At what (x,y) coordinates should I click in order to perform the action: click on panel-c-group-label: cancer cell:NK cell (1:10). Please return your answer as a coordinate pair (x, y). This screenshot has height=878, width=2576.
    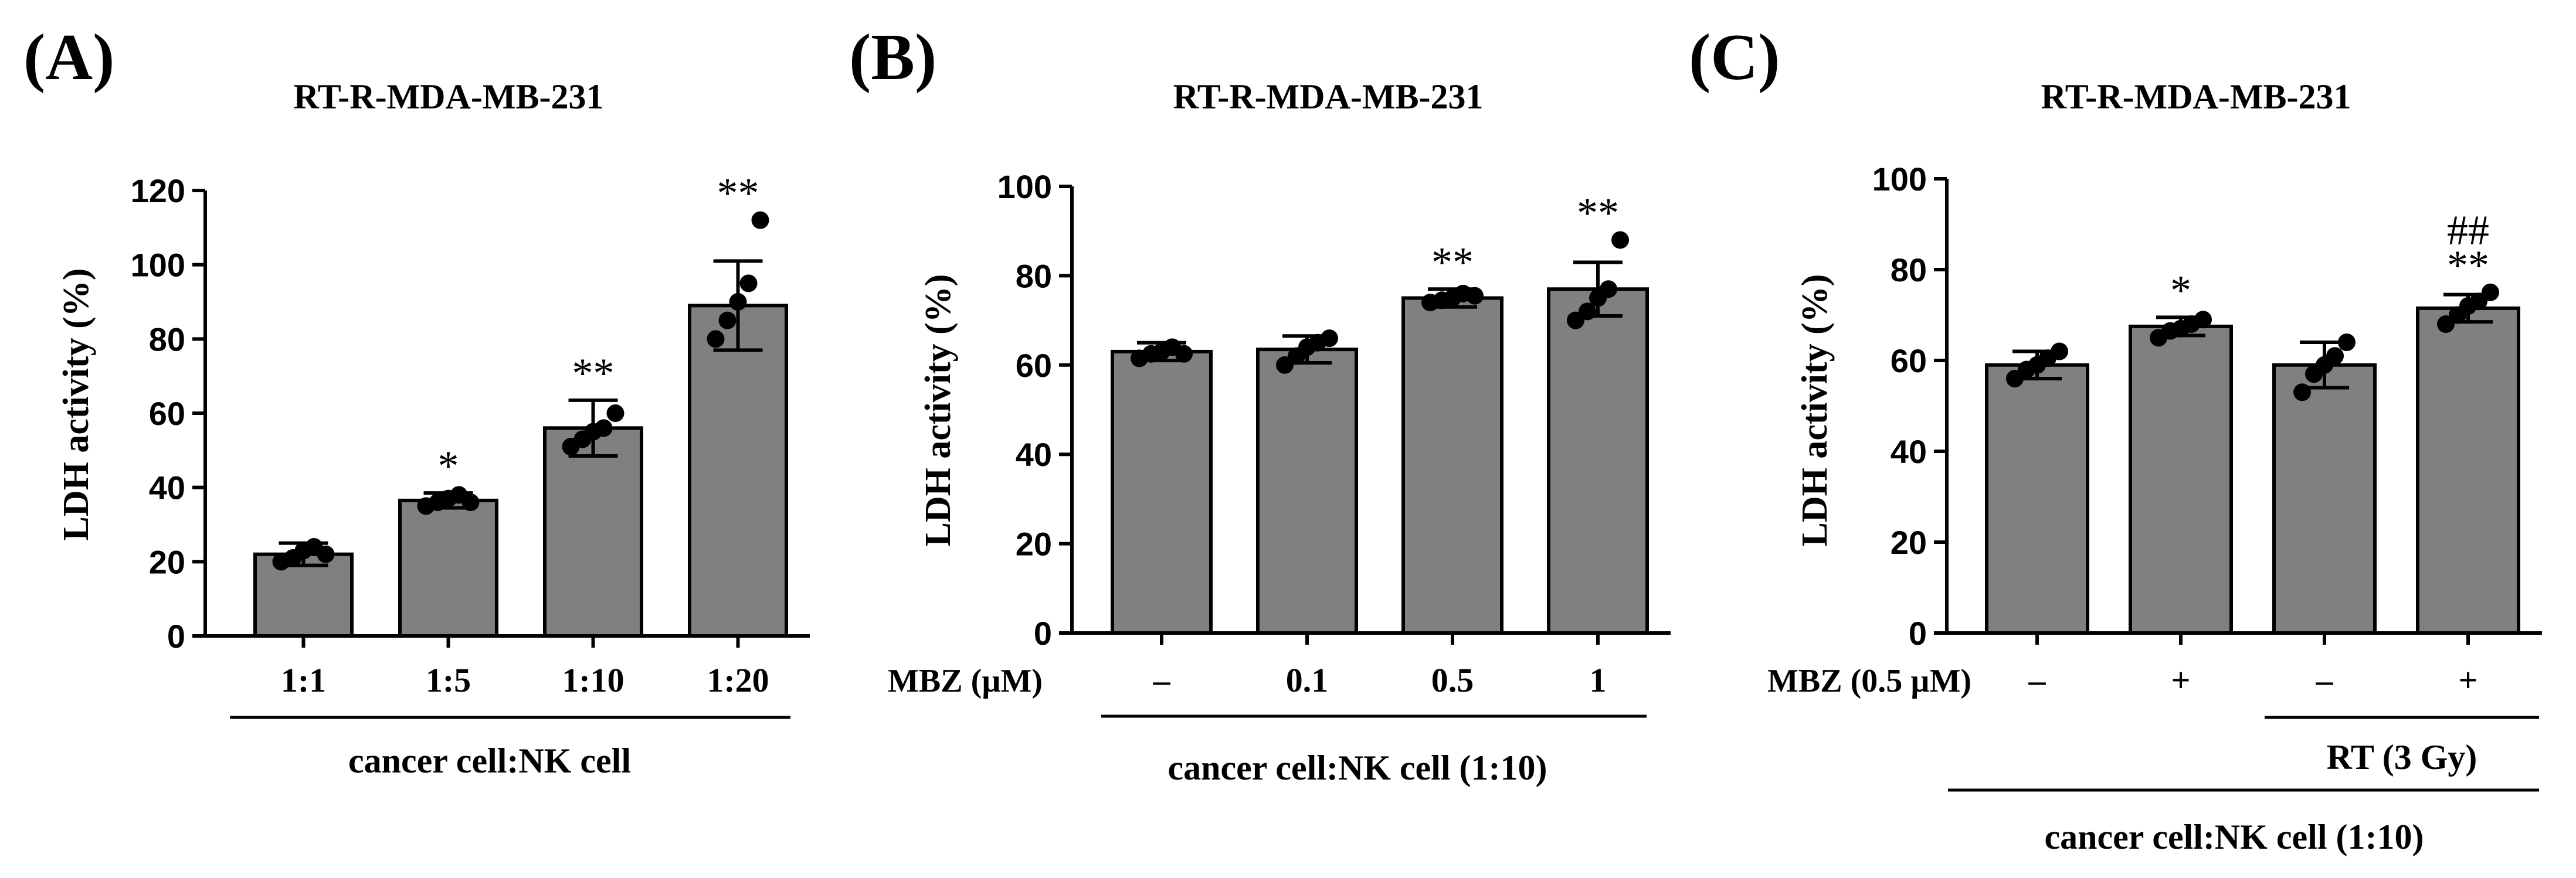
    Looking at the image, I should click on (2234, 837).